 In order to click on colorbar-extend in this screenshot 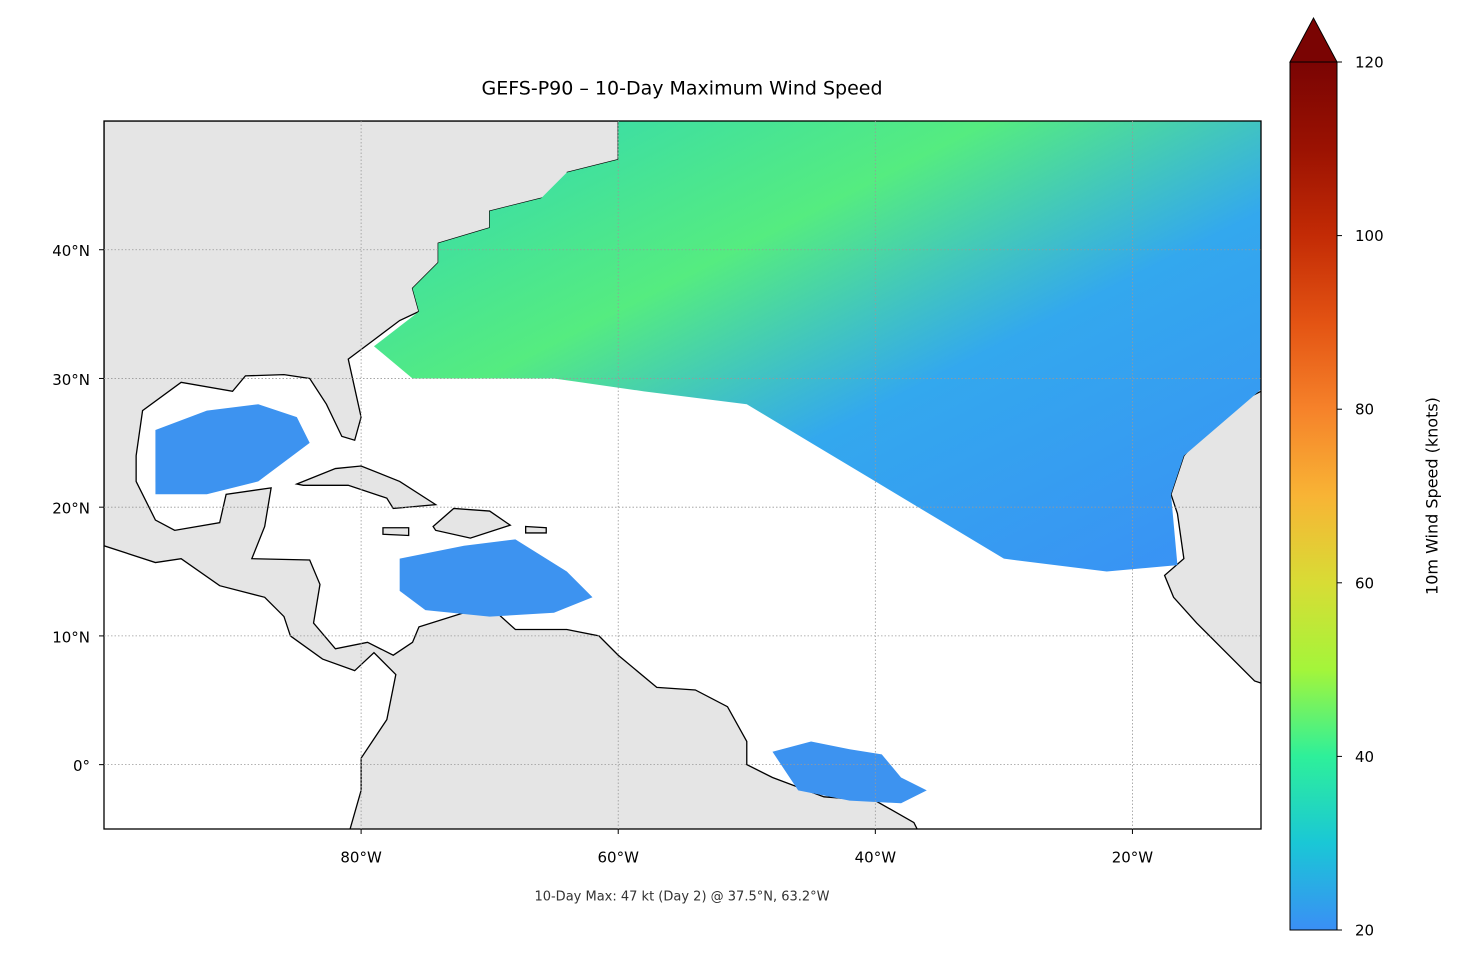, I will do `click(1313, 39)`.